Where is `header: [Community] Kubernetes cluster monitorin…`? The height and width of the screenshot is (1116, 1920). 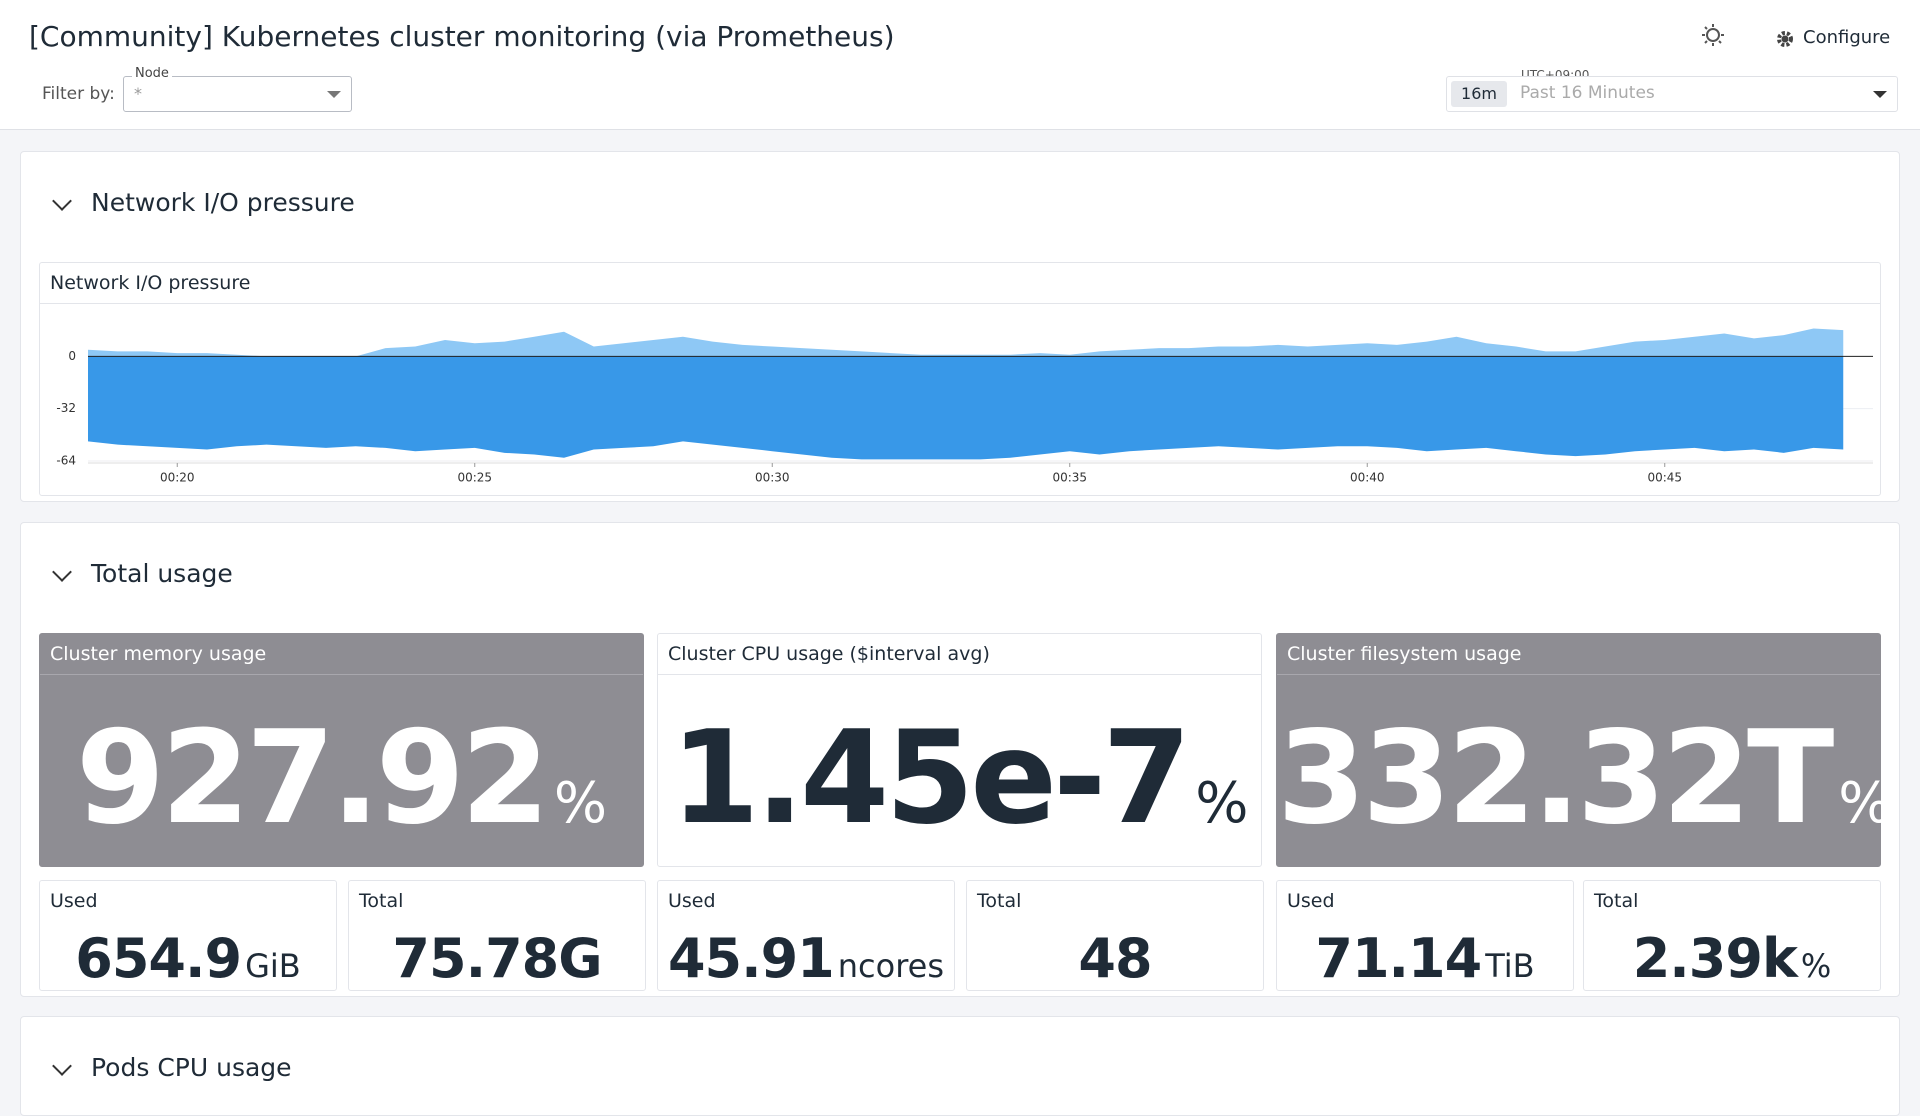
header: [Community] Kubernetes cluster monitorin… is located at coordinates (960, 65).